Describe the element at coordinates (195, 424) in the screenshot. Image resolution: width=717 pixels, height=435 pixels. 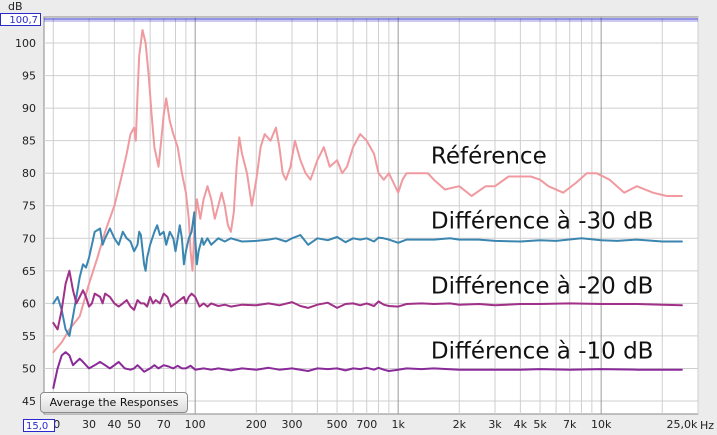
I see `x-tick-label: 100` at that location.